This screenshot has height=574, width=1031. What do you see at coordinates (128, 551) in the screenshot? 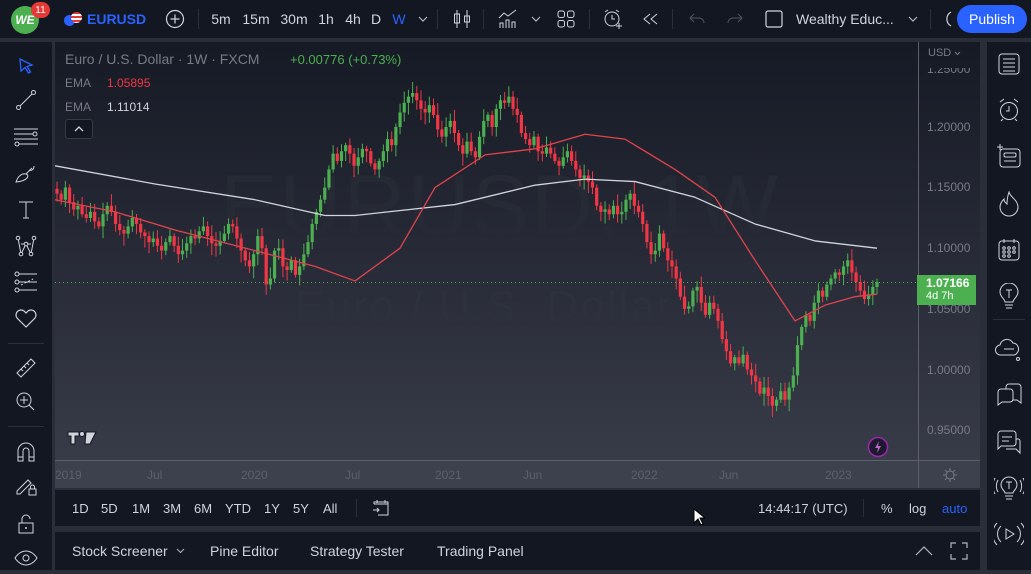
I see `tab-stock-screener: Stock Screener` at bounding box center [128, 551].